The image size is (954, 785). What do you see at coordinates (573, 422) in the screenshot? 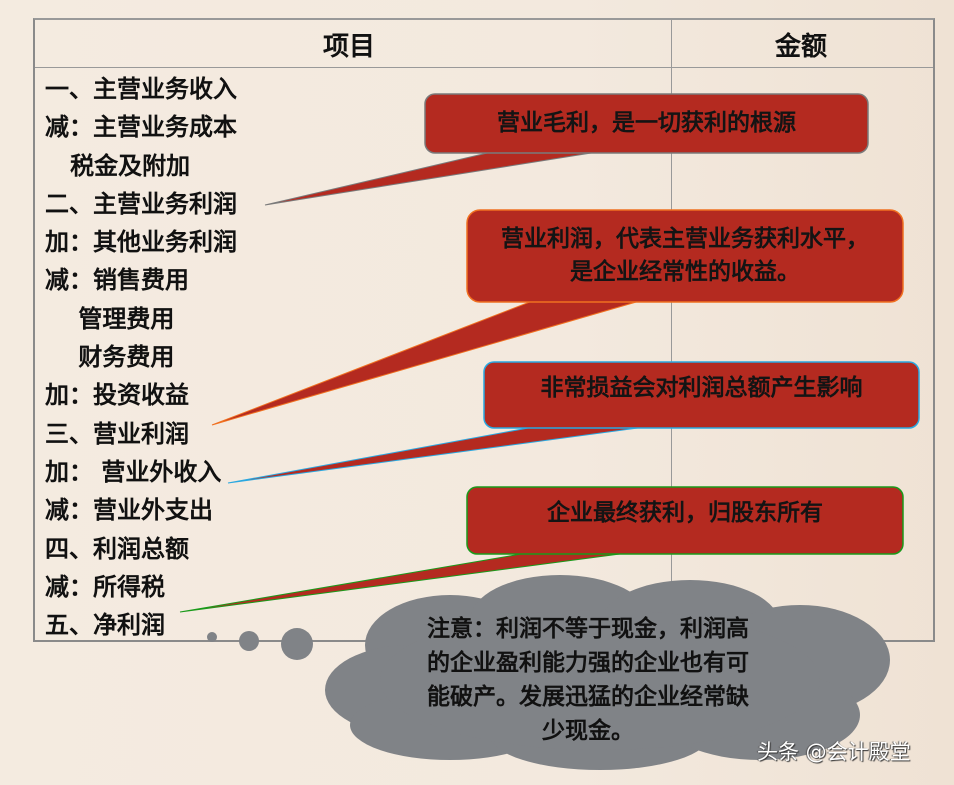
I see `callout-non-recurring` at bounding box center [573, 422].